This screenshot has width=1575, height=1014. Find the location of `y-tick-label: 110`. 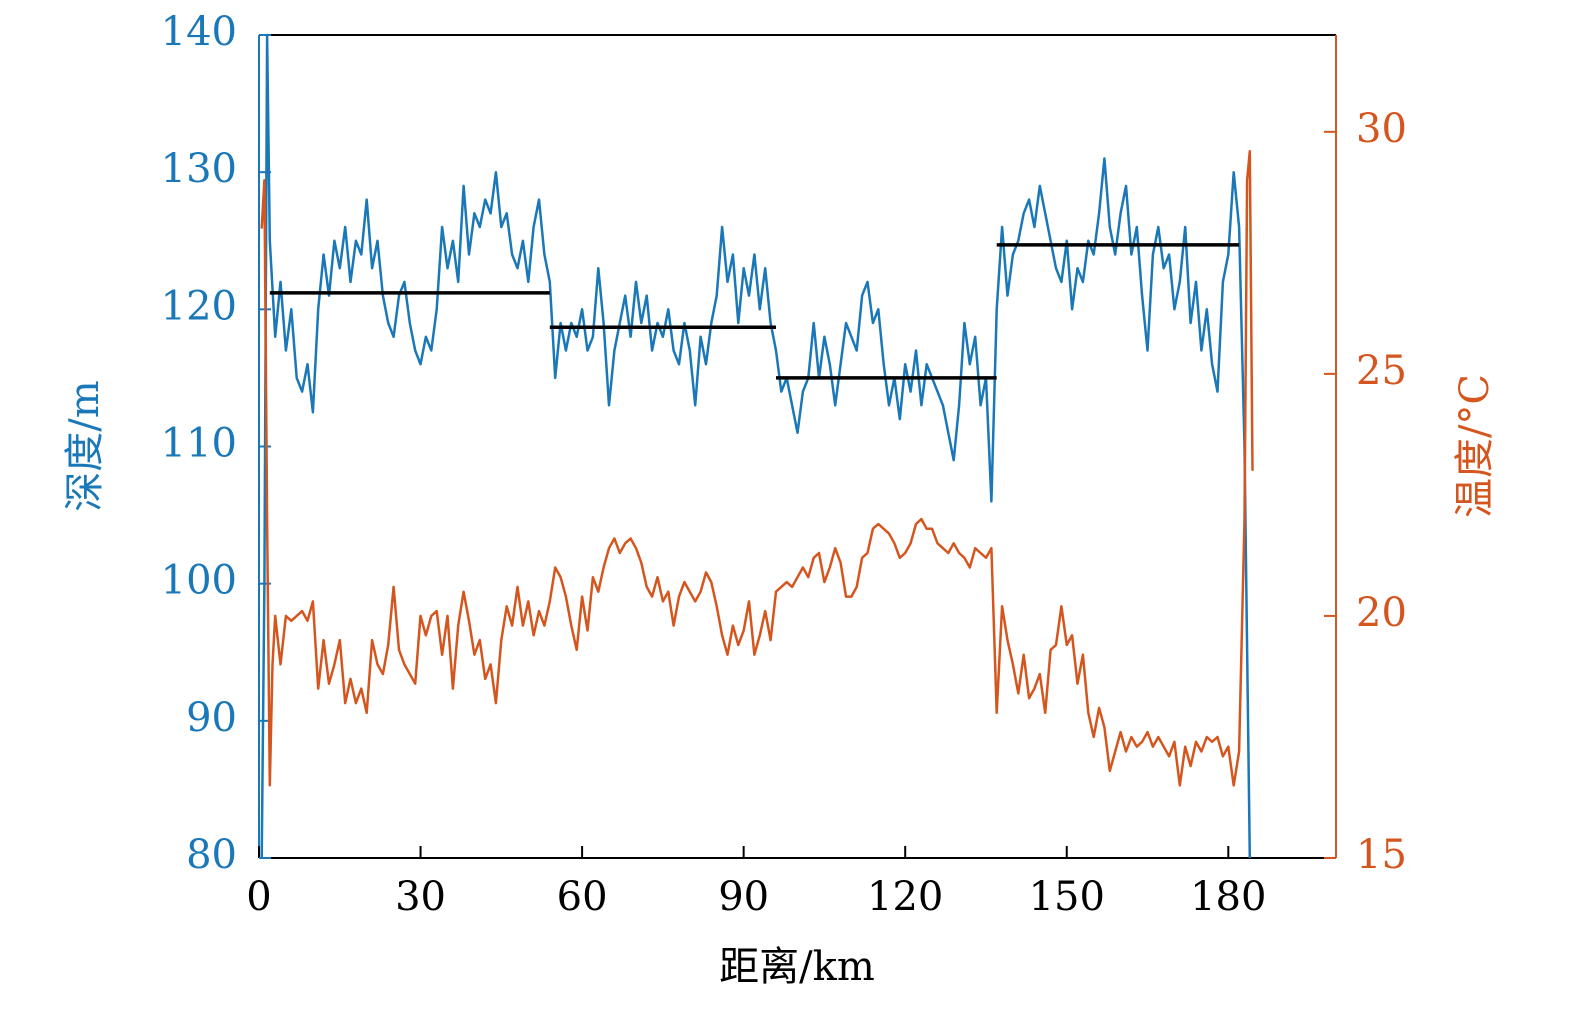

y-tick-label: 110 is located at coordinates (199, 444).